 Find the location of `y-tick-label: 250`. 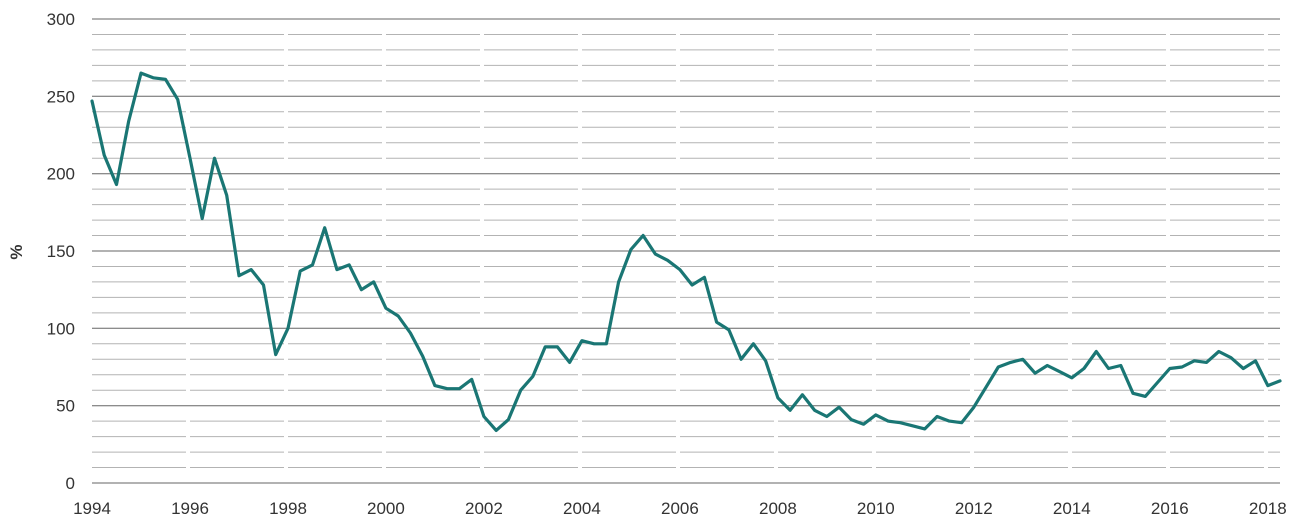

y-tick-label: 250 is located at coordinates (61, 96).